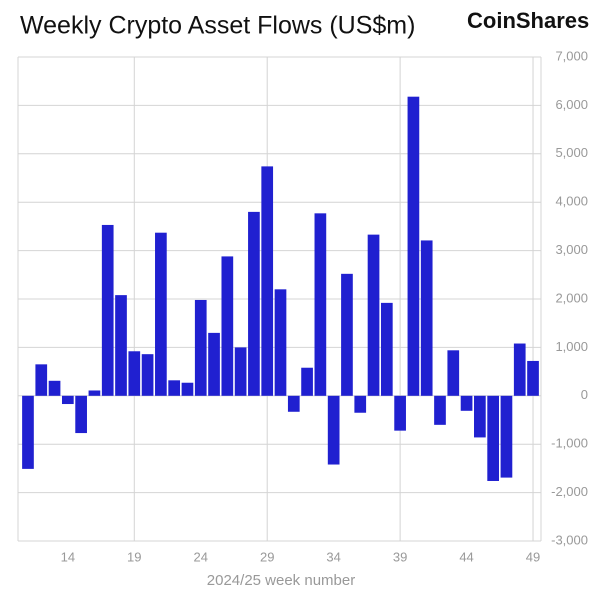 Image resolution: width=610 pixels, height=601 pixels. What do you see at coordinates (571, 297) in the screenshot?
I see `y-tick-label: 2,000` at bounding box center [571, 297].